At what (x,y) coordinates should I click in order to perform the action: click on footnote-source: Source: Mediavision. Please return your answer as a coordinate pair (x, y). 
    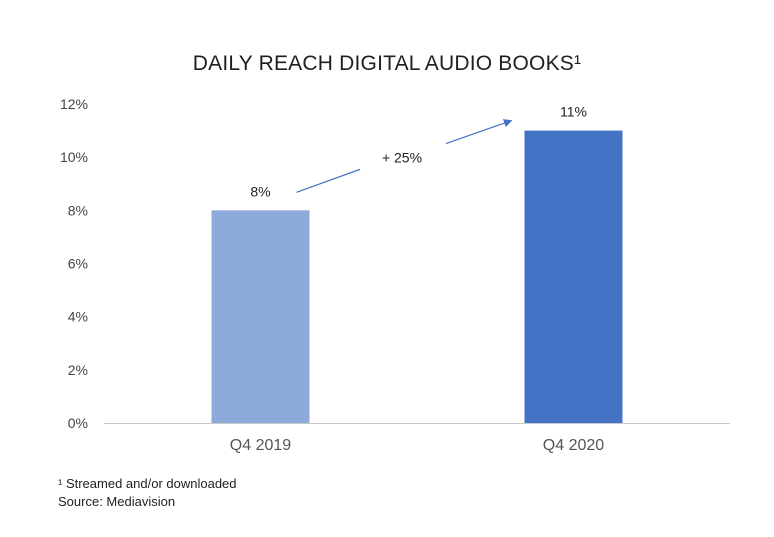
    Looking at the image, I should click on (117, 501).